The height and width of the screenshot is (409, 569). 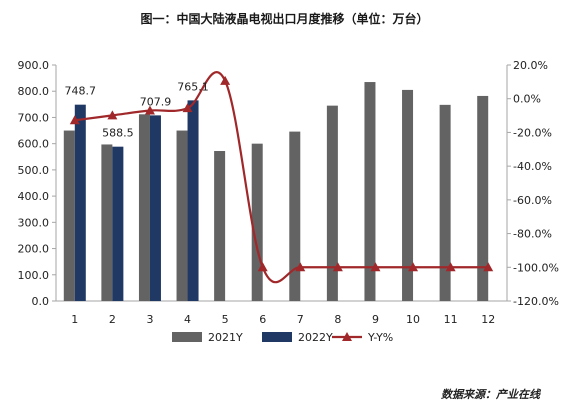 What do you see at coordinates (34, 275) in the screenshot?
I see `y-left-tick-label: 100.0` at bounding box center [34, 275].